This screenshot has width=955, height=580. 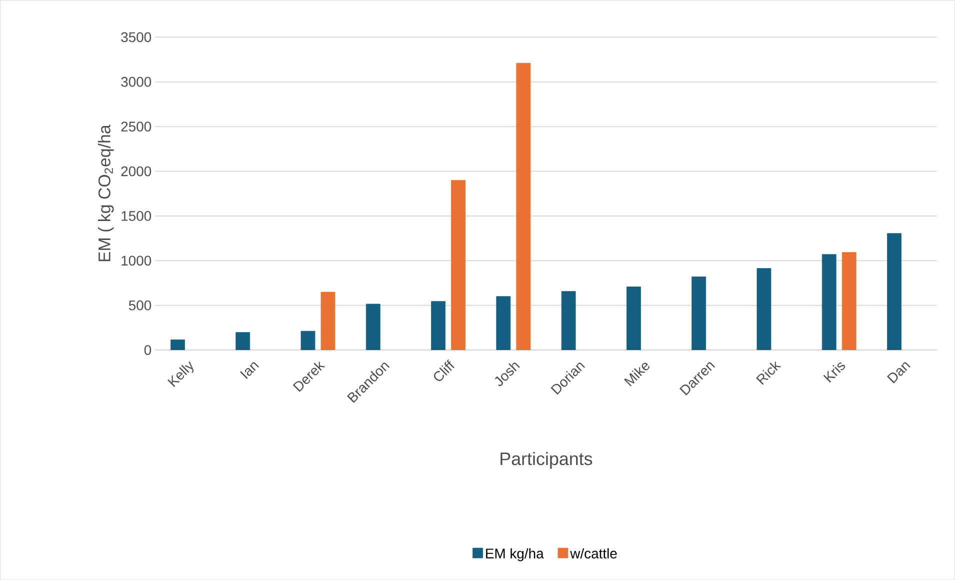 What do you see at coordinates (136, 171) in the screenshot?
I see `y-tick-label: 2000` at bounding box center [136, 171].